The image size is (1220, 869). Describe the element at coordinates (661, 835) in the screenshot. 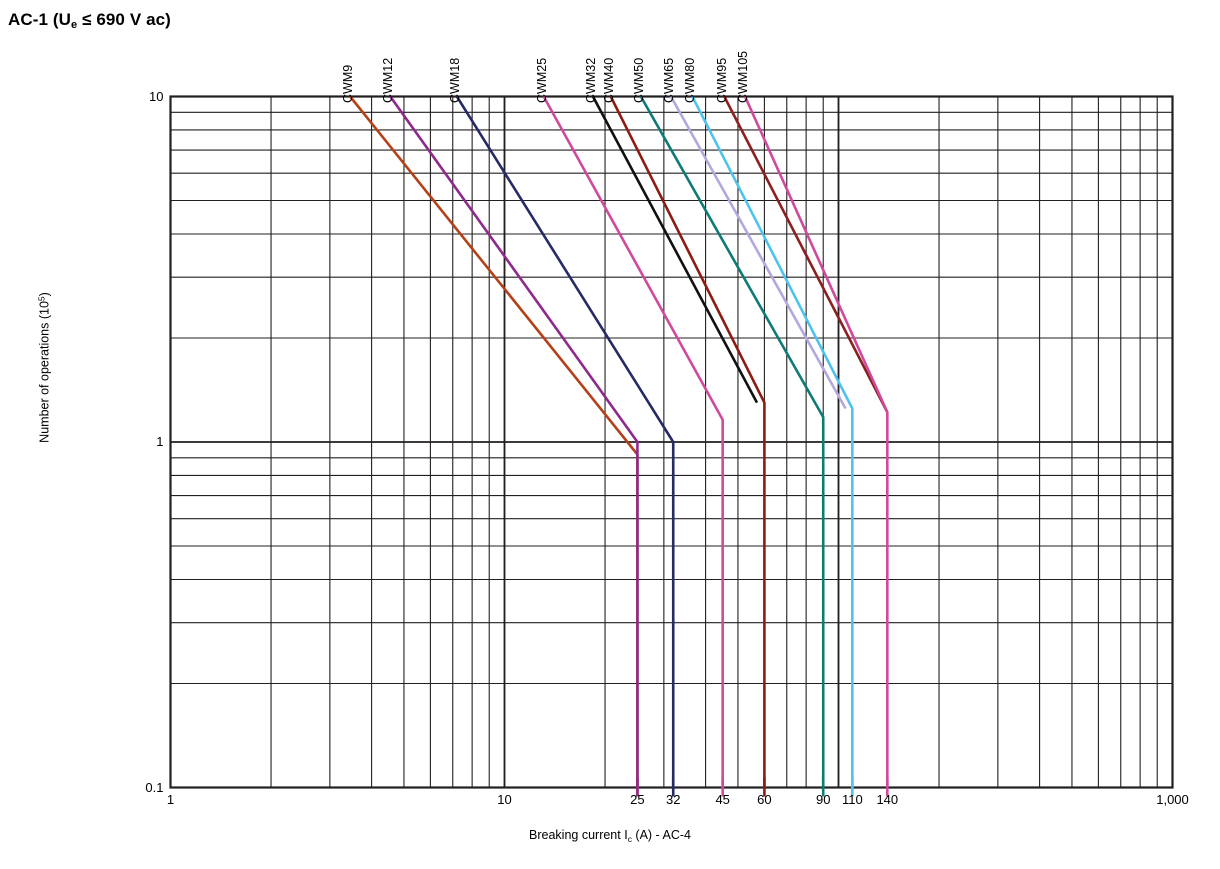

I see `x-axis-title-end: (A) - AC-4` at that location.